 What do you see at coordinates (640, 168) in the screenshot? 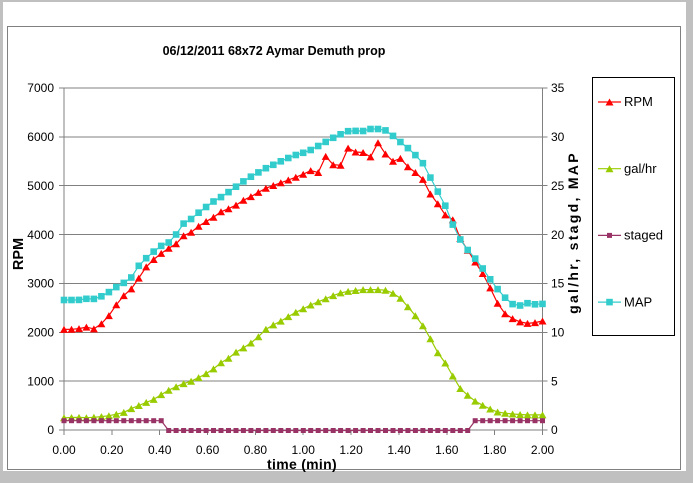
I see `svg-text: gal/hr` at bounding box center [640, 168].